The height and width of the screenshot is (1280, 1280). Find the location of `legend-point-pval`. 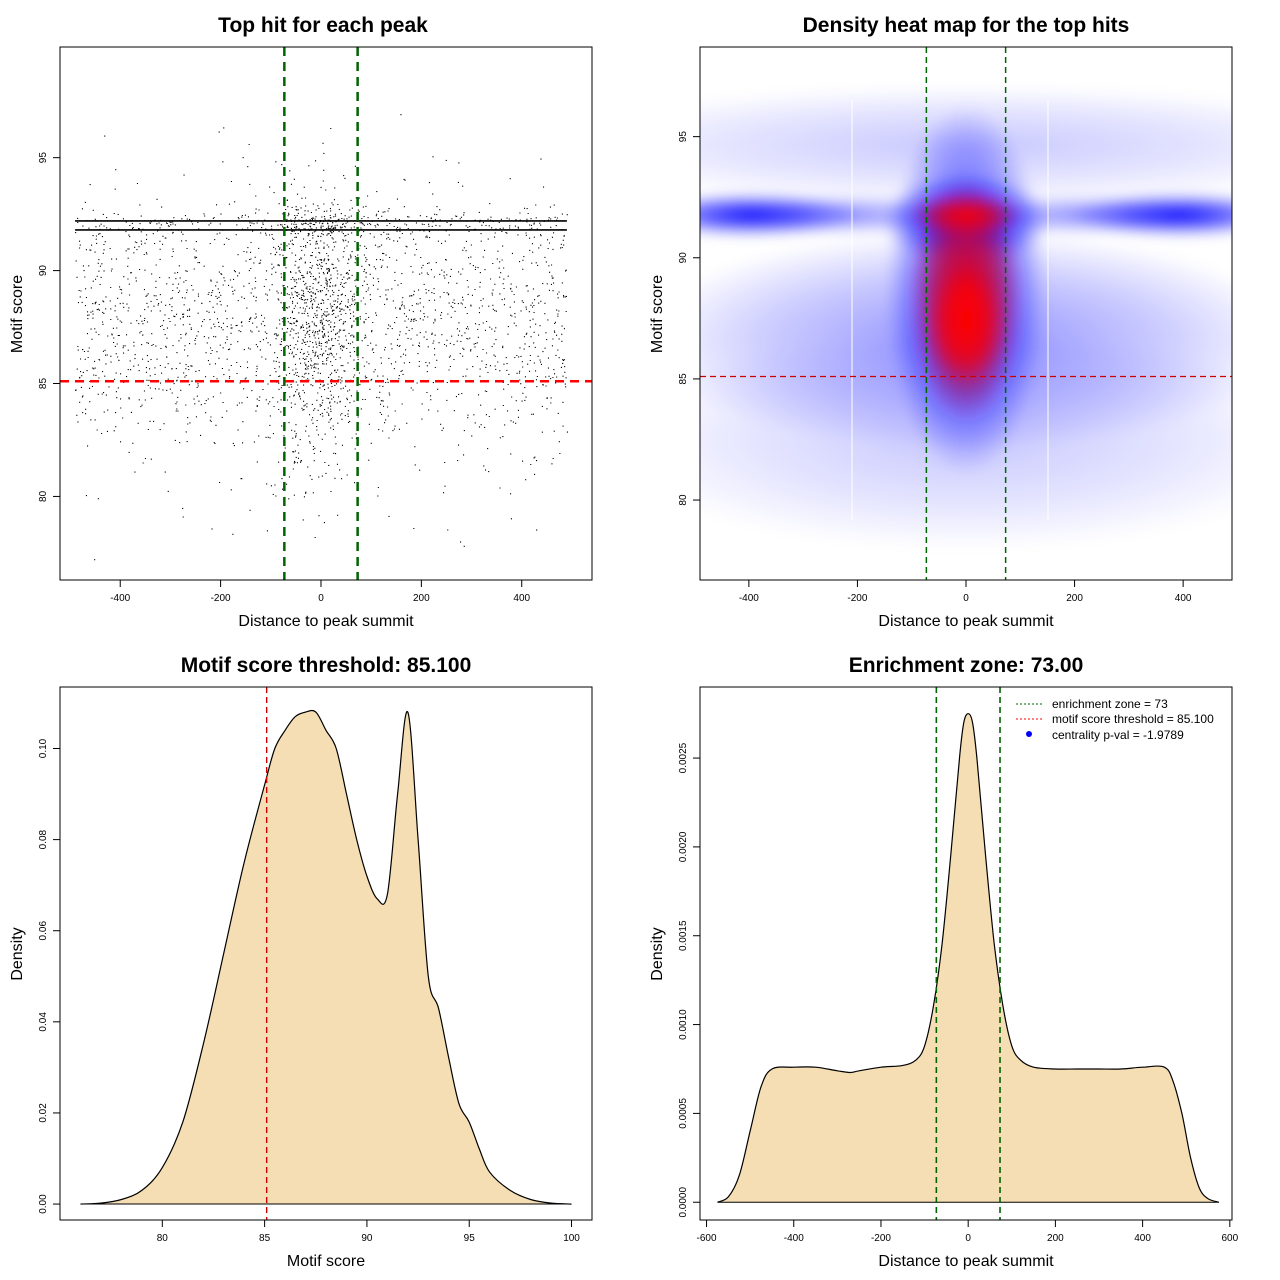

legend-point-pval is located at coordinates (1029, 734).